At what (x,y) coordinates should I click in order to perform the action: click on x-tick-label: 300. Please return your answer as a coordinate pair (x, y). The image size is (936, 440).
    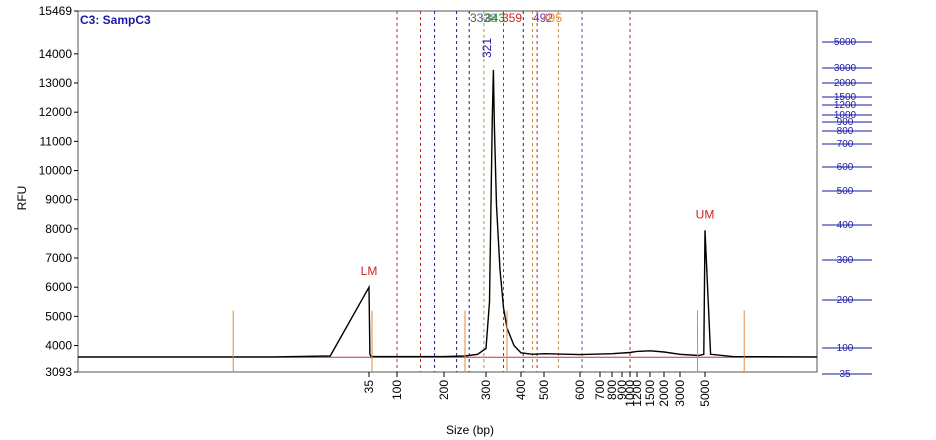
    Looking at the image, I should click on (486, 390).